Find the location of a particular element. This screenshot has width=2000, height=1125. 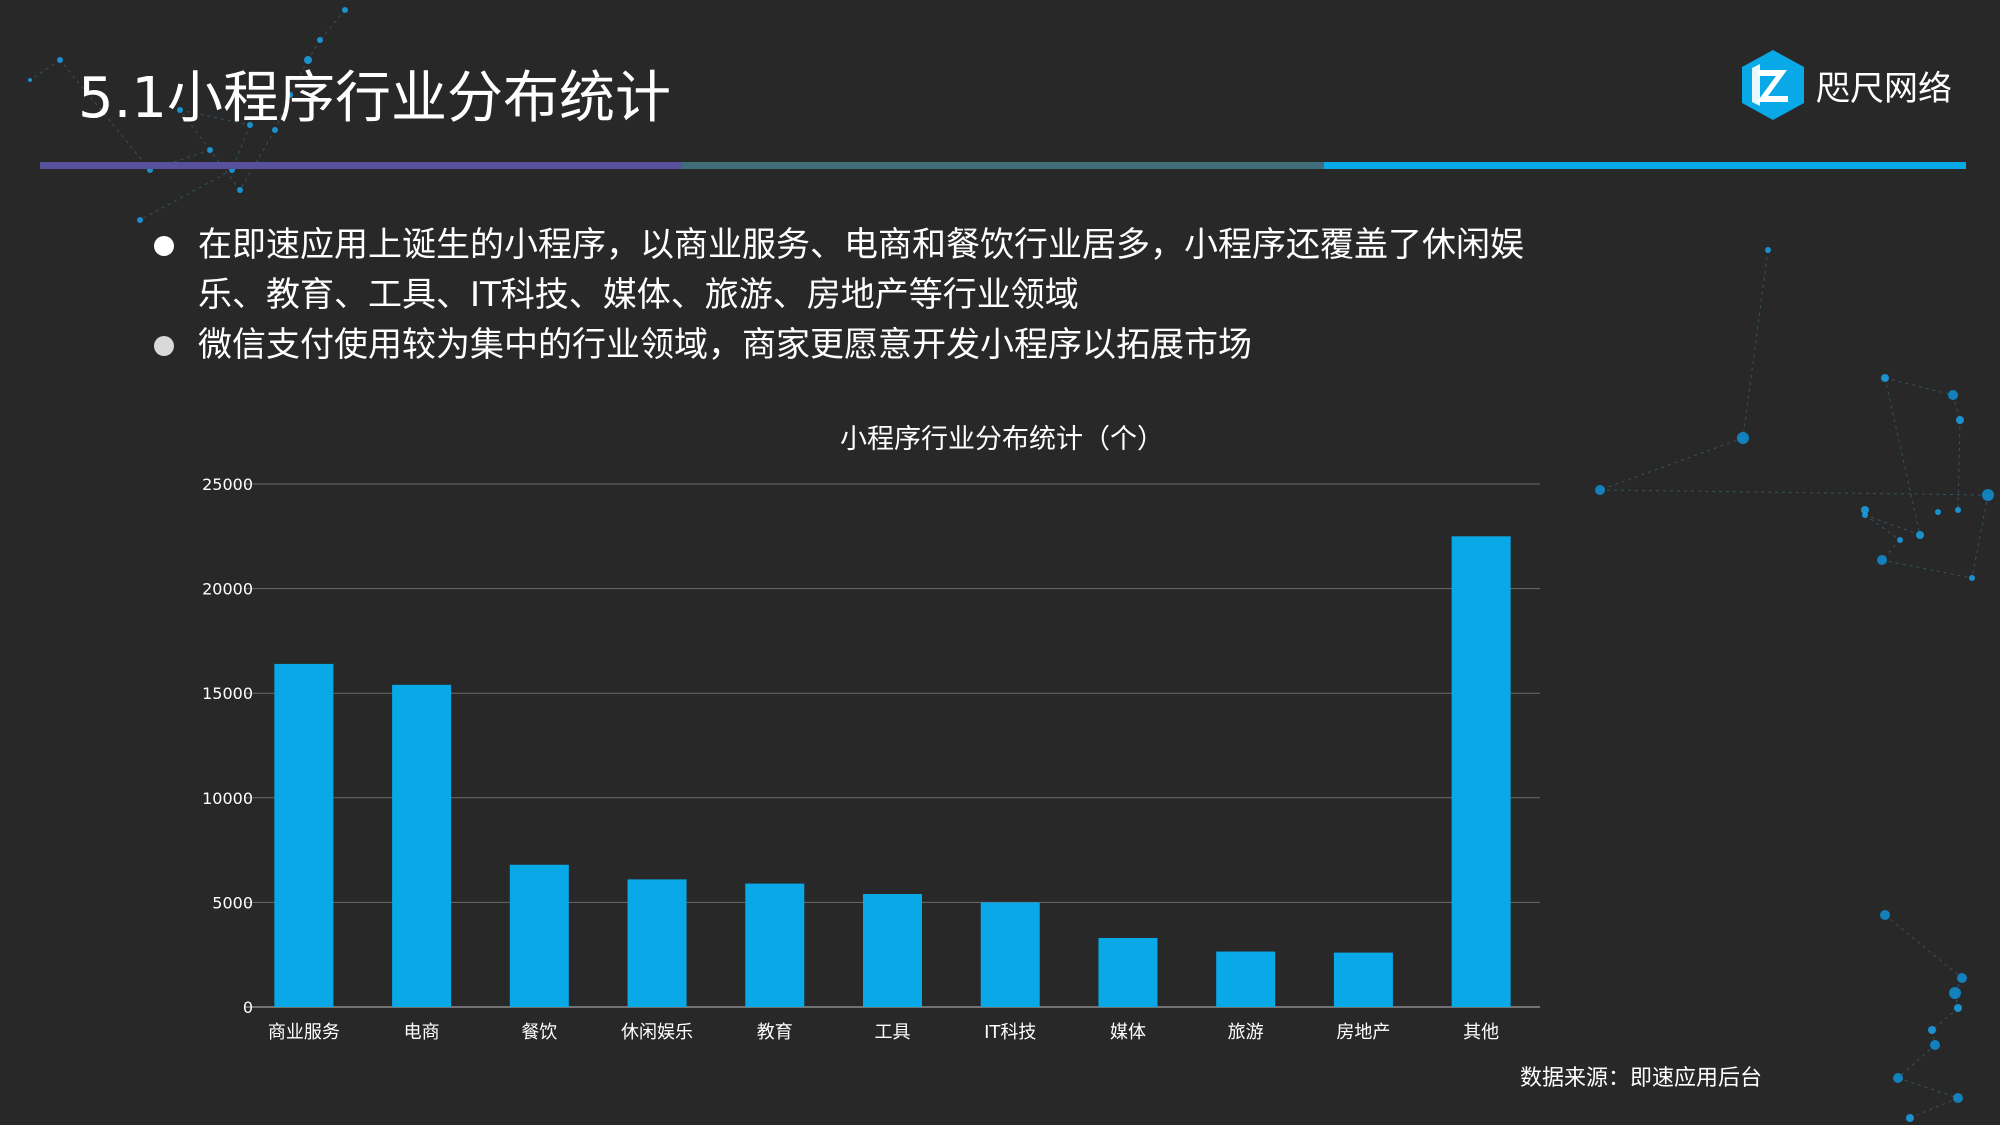

y-tick-label: 0 is located at coordinates (248, 1007).